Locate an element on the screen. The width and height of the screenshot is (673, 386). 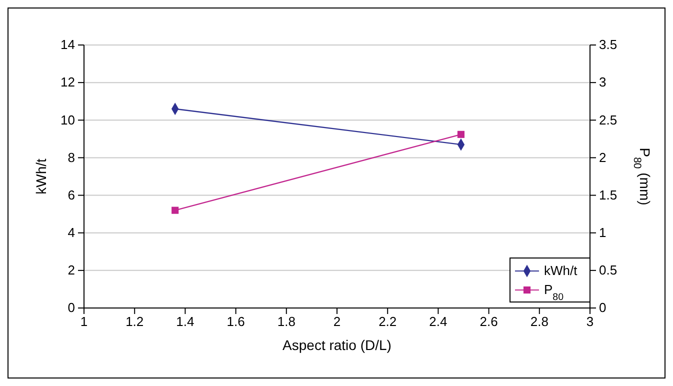
x-tick-label: 1.6 is located at coordinates (235, 322).